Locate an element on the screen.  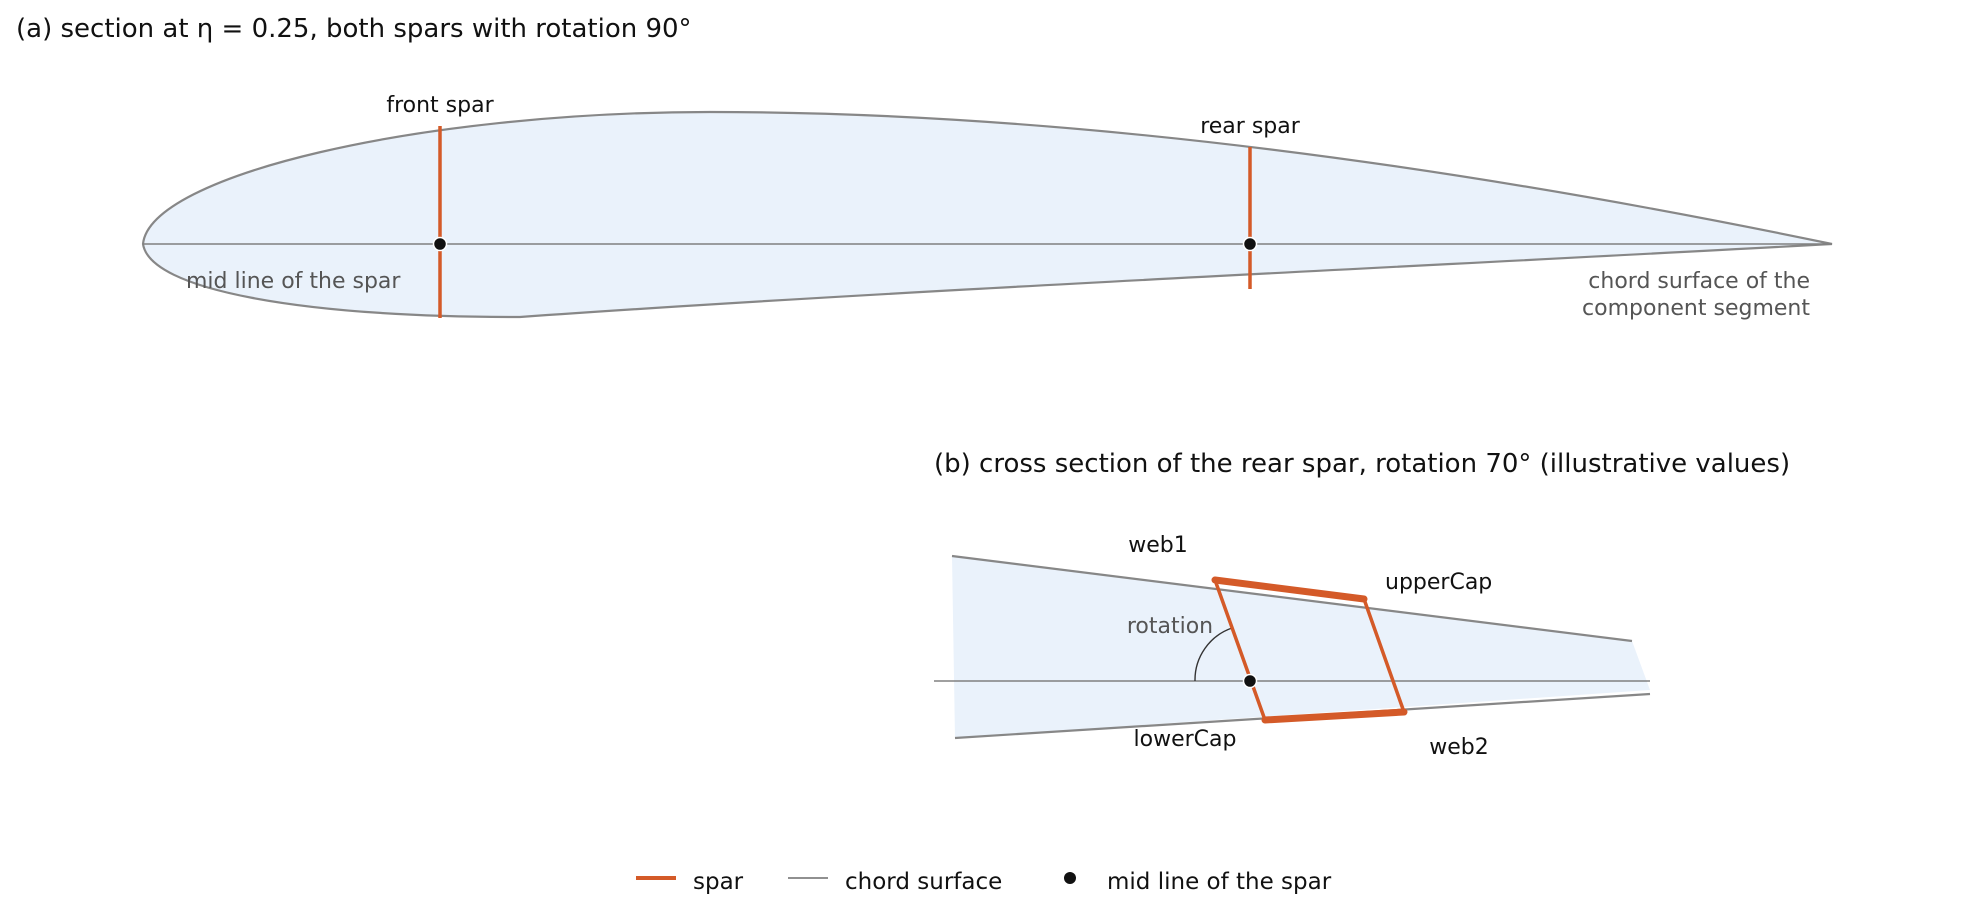
mid-line-dot-icon is located at coordinates (1070, 878).